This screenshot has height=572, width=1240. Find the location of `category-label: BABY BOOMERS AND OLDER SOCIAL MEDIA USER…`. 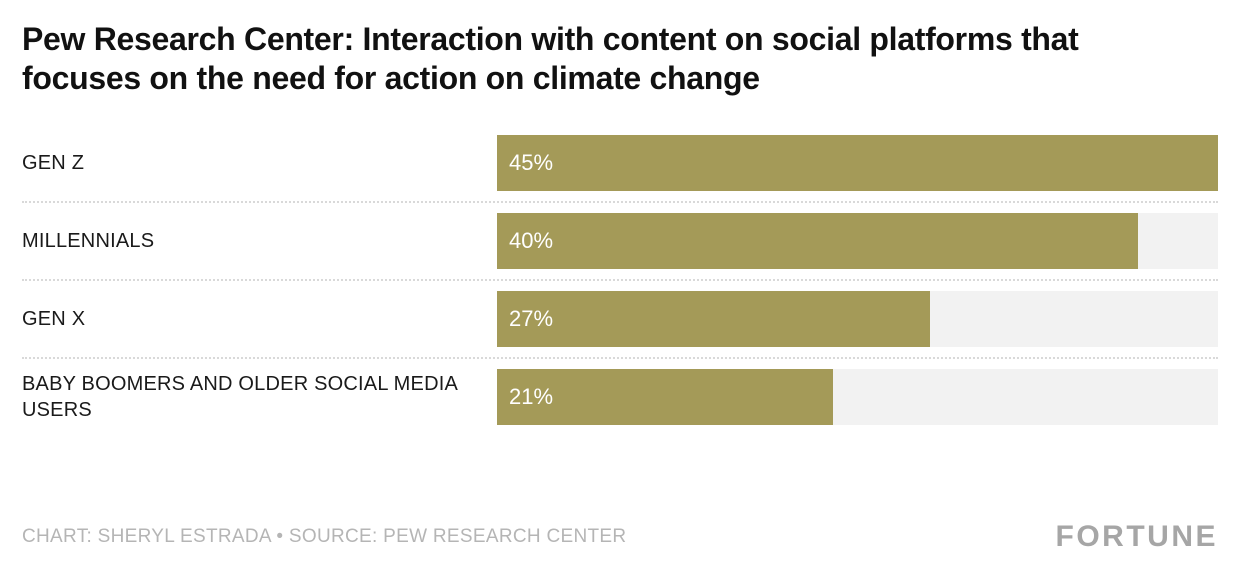

category-label: BABY BOOMERS AND OLDER SOCIAL MEDIA USER… is located at coordinates (239, 396).